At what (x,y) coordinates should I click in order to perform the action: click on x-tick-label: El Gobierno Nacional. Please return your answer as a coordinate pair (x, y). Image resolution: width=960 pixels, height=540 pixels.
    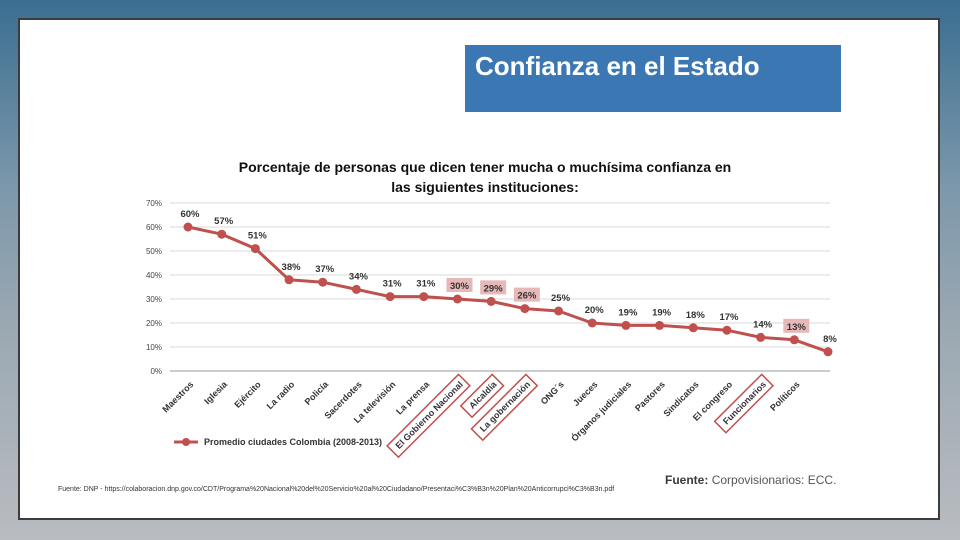
    Looking at the image, I should click on (428, 414).